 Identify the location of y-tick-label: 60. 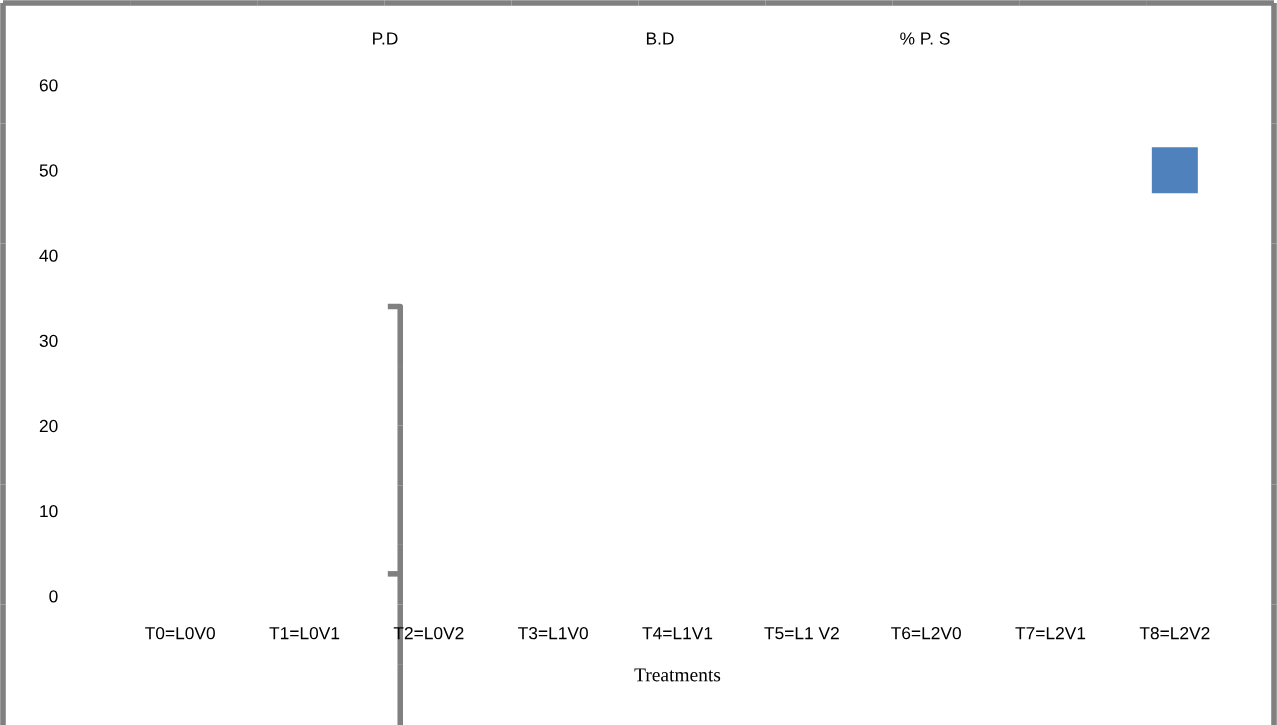
(48, 85).